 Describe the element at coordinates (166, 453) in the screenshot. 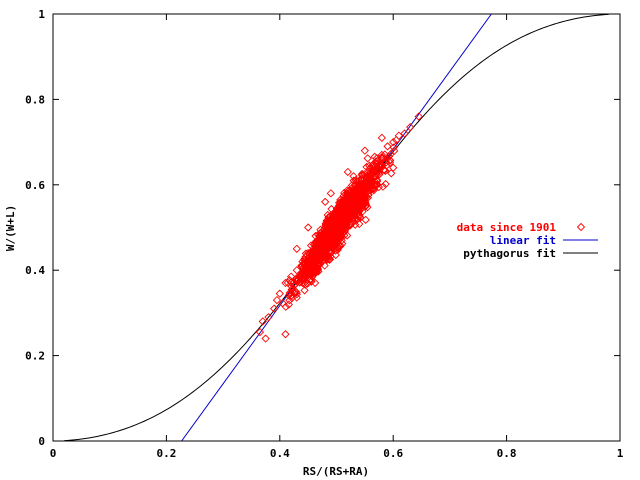

I see `x-tick-label: 0.2` at that location.